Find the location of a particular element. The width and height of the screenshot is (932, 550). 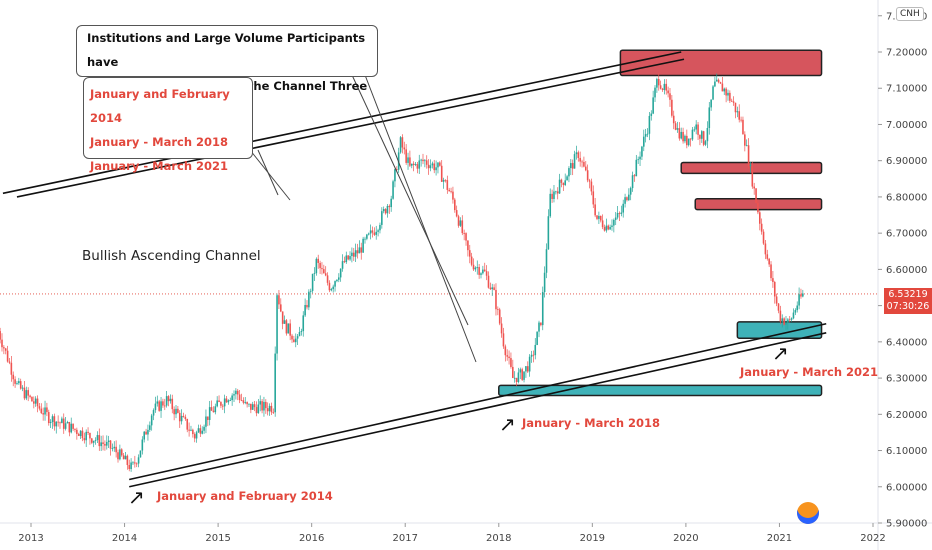

x-tick-label: 2014 is located at coordinates (124, 538).